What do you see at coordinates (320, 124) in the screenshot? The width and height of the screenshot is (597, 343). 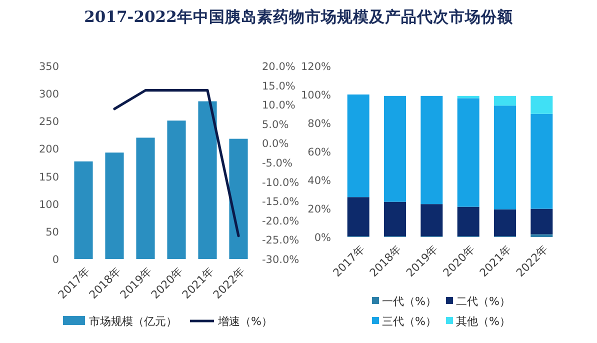 I see `y-tick-label: 80%` at bounding box center [320, 124].